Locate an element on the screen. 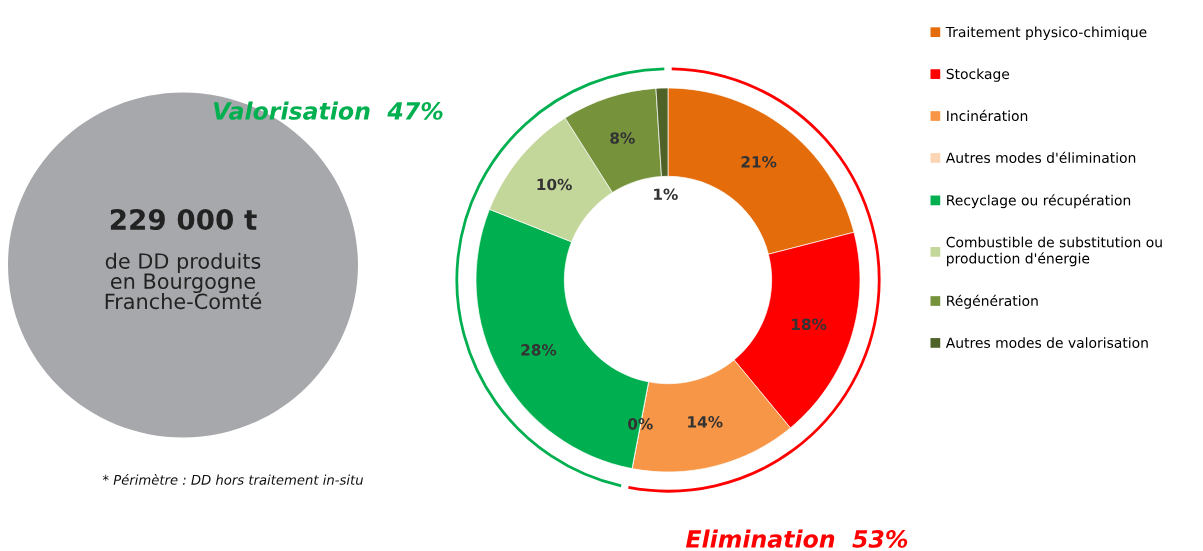 Image resolution: width=1203 pixels, height=551 pixels. text: 0% is located at coordinates (640, 424).